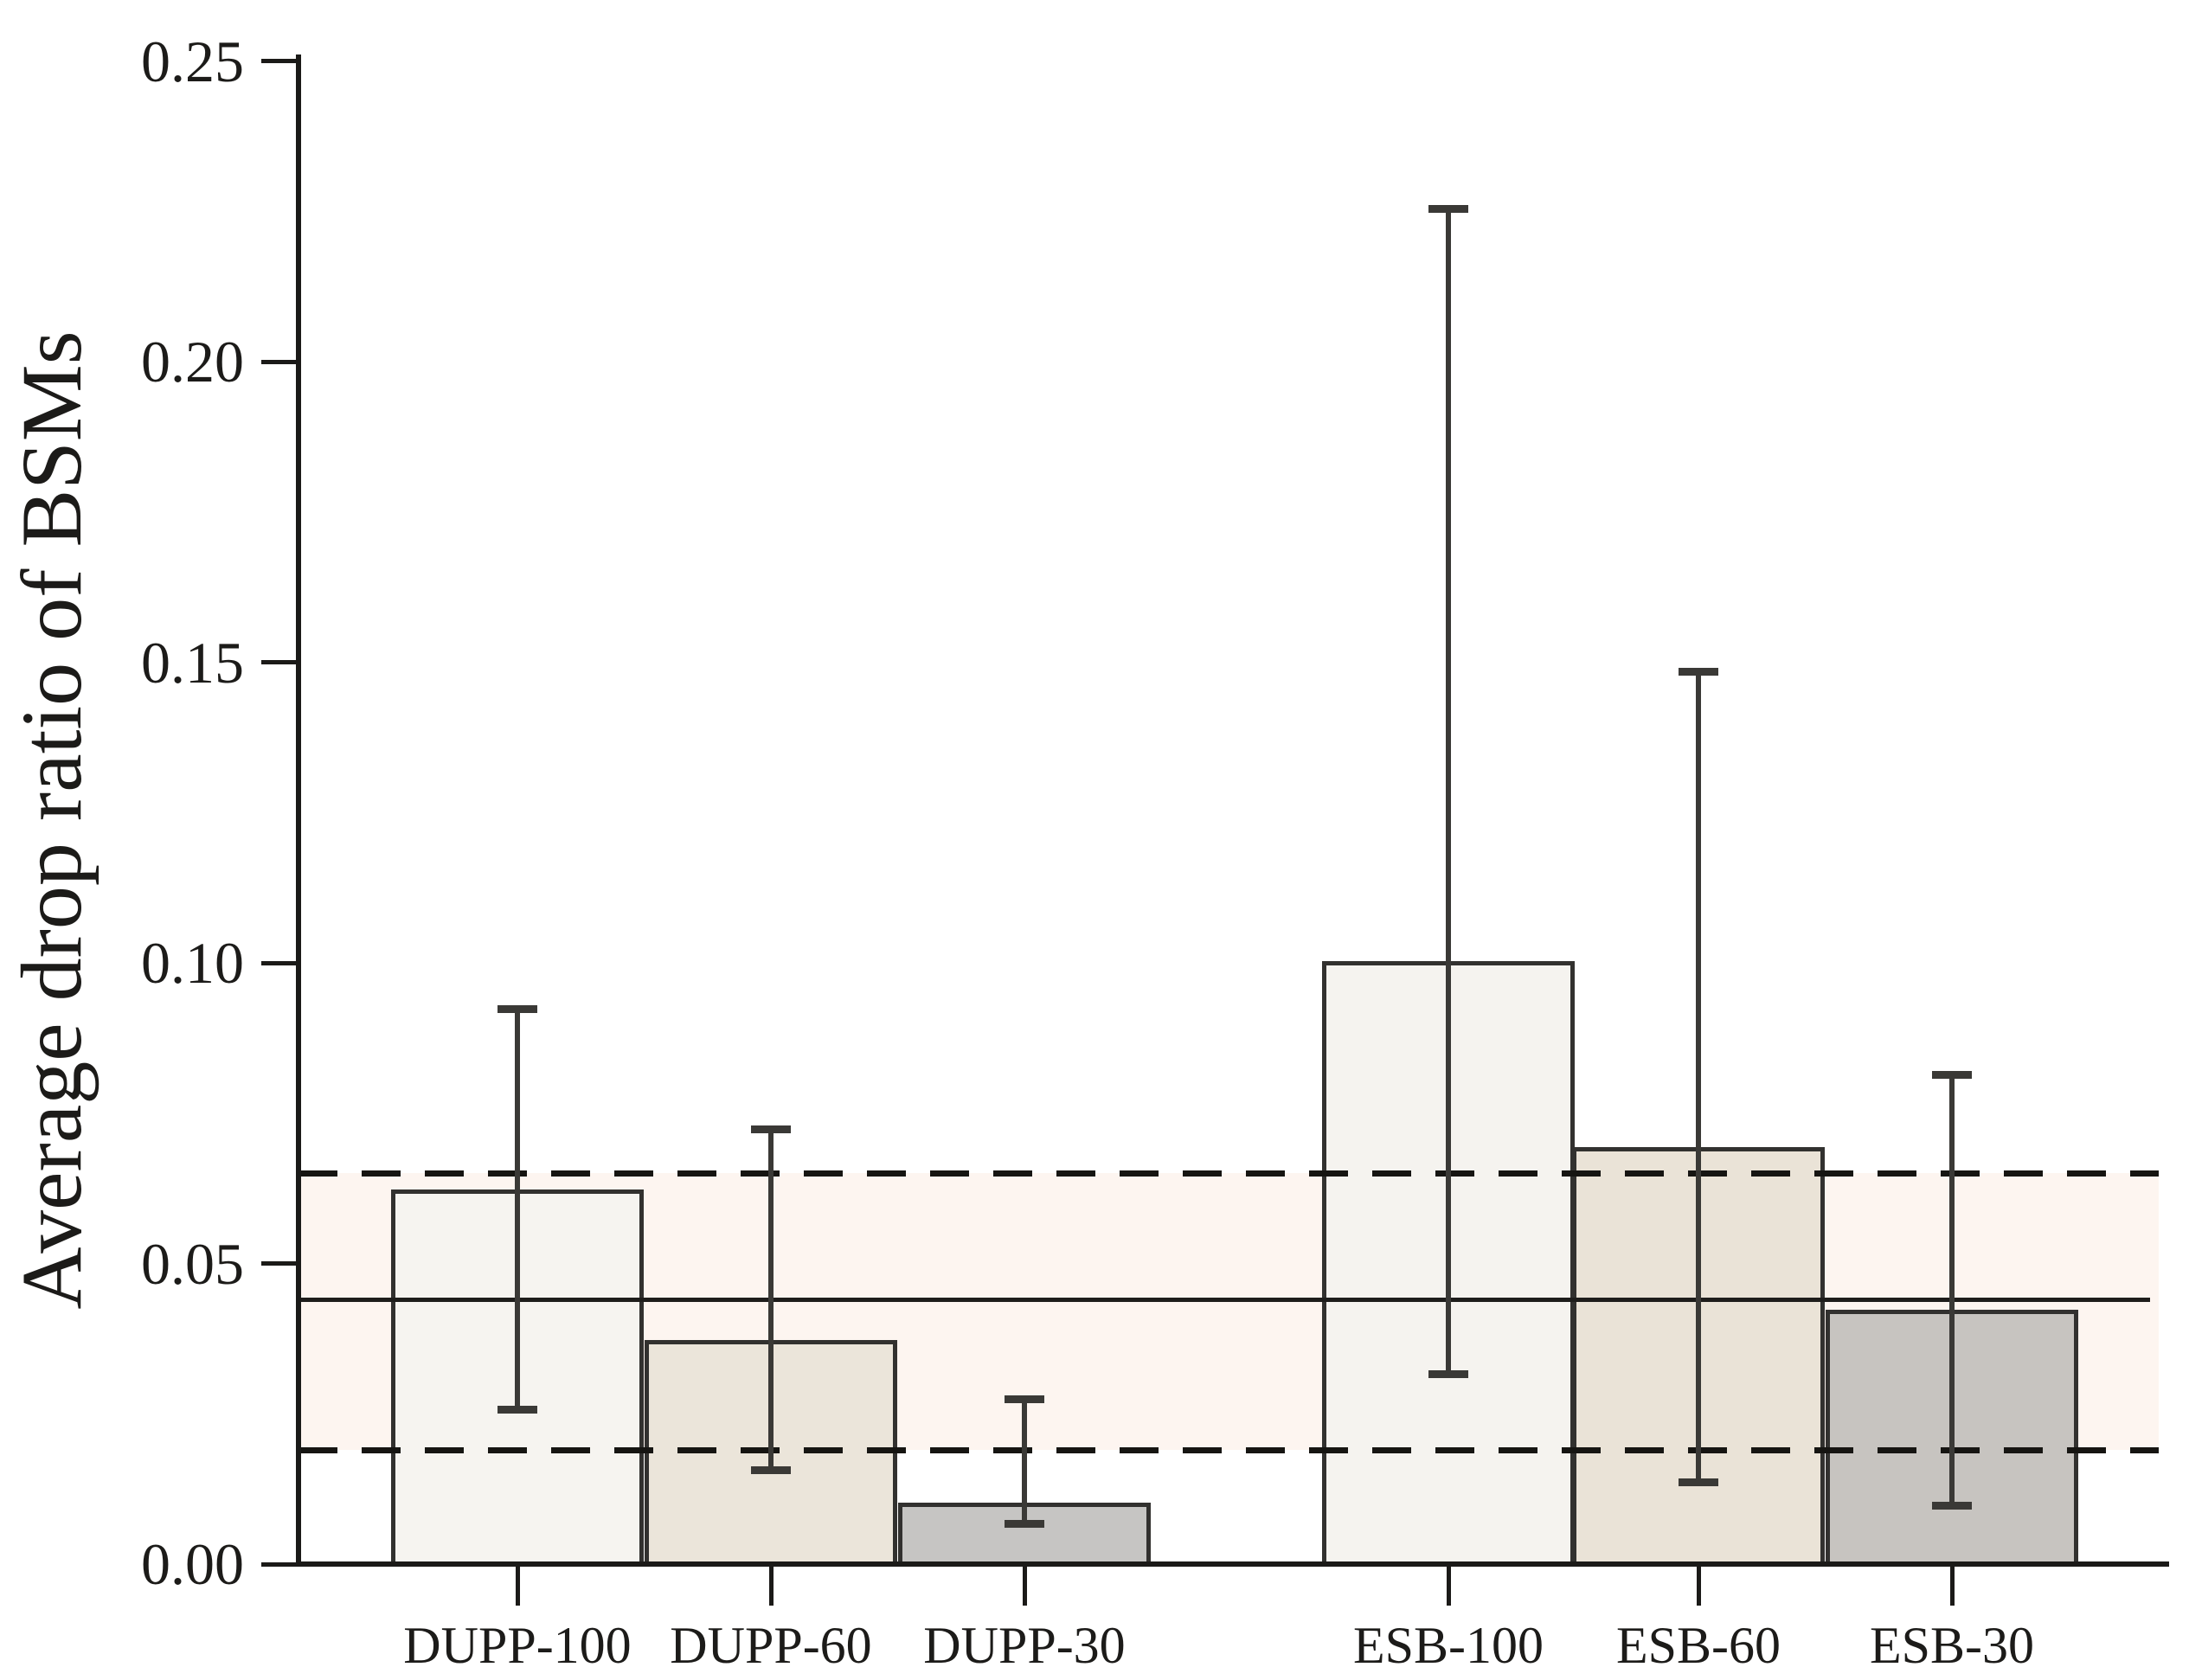 This screenshot has height=1680, width=2189. Describe the element at coordinates (192, 963) in the screenshot. I see `y-tick-label: 0.10` at that location.